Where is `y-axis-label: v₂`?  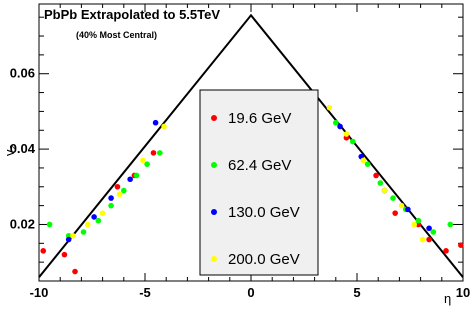
y-axis-label: v₂ is located at coordinates (9, 150).